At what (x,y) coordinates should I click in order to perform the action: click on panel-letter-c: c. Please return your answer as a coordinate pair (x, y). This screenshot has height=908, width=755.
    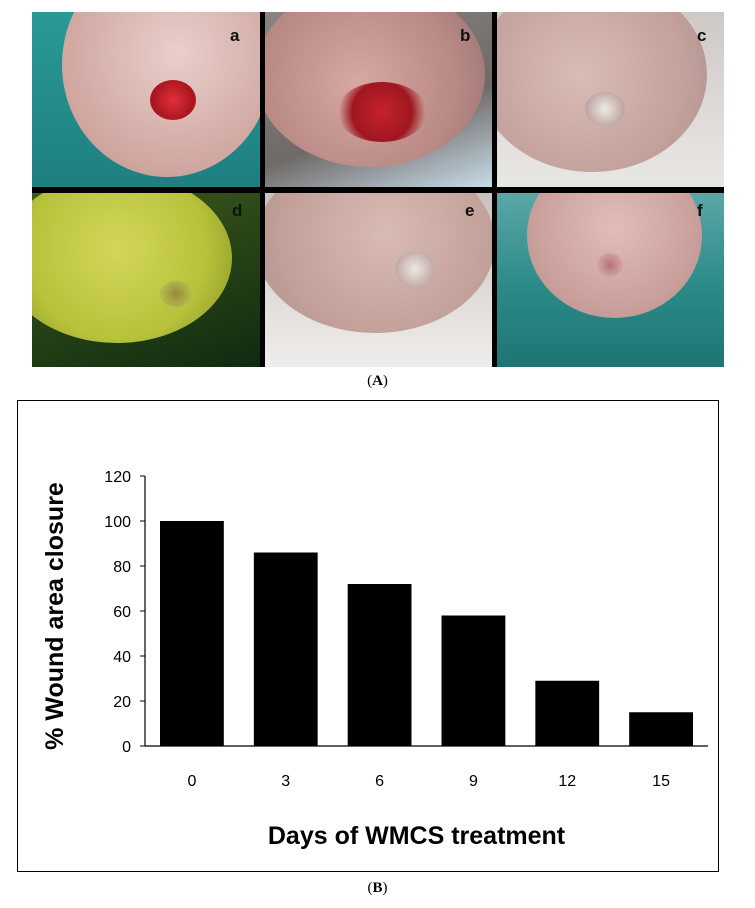
    Looking at the image, I should click on (702, 35).